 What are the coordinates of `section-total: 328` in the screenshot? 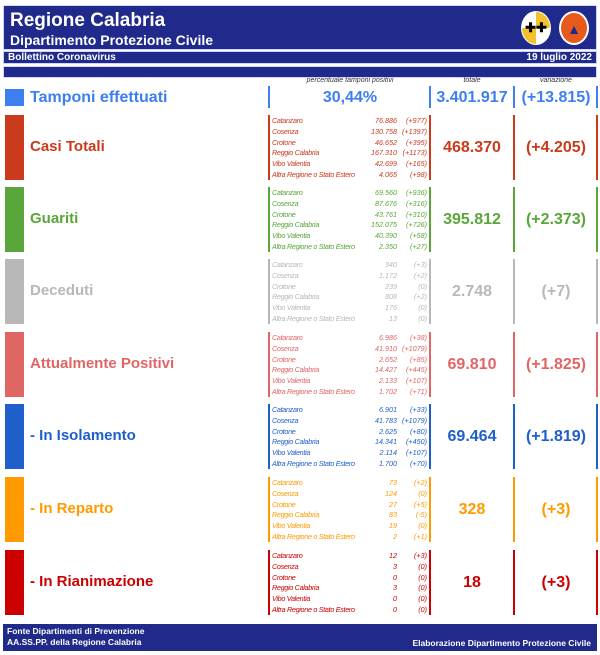 It's located at (472, 509).